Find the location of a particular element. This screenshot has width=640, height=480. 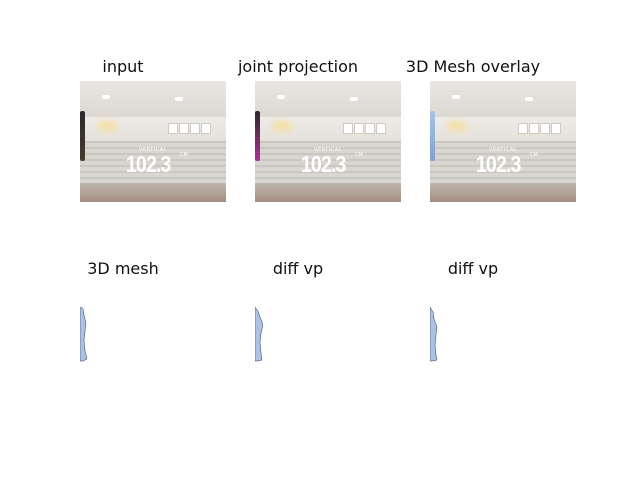

light-glow is located at coordinates (107, 126).